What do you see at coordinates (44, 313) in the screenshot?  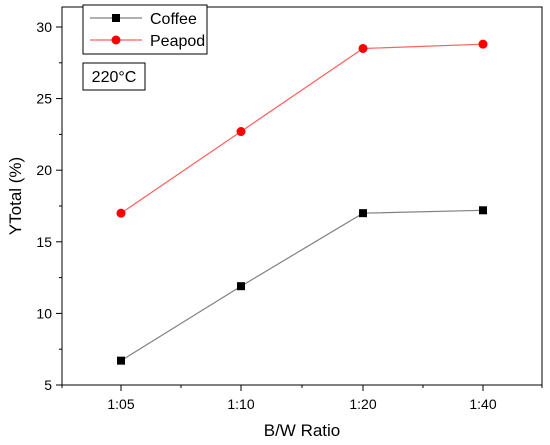 I see `y-tick-label: 10` at bounding box center [44, 313].